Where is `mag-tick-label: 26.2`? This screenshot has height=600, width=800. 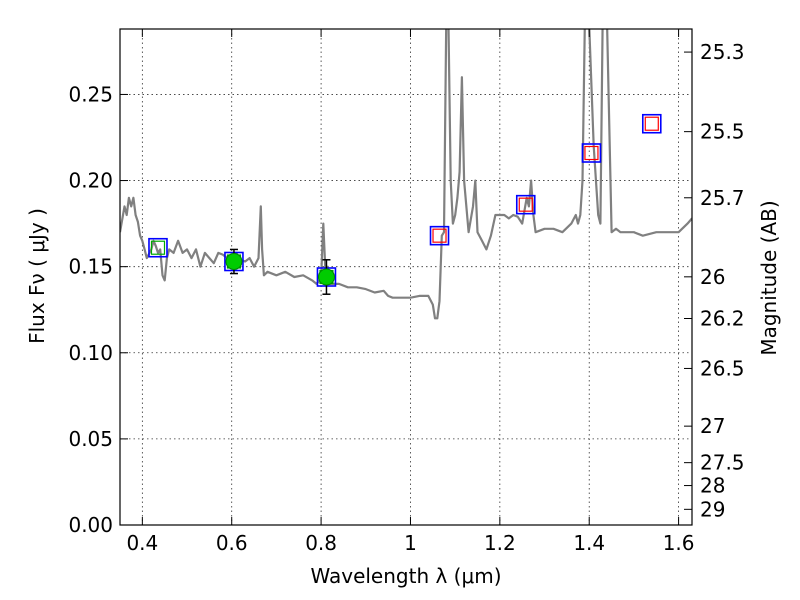 mag-tick-label: 26.2 is located at coordinates (722, 319).